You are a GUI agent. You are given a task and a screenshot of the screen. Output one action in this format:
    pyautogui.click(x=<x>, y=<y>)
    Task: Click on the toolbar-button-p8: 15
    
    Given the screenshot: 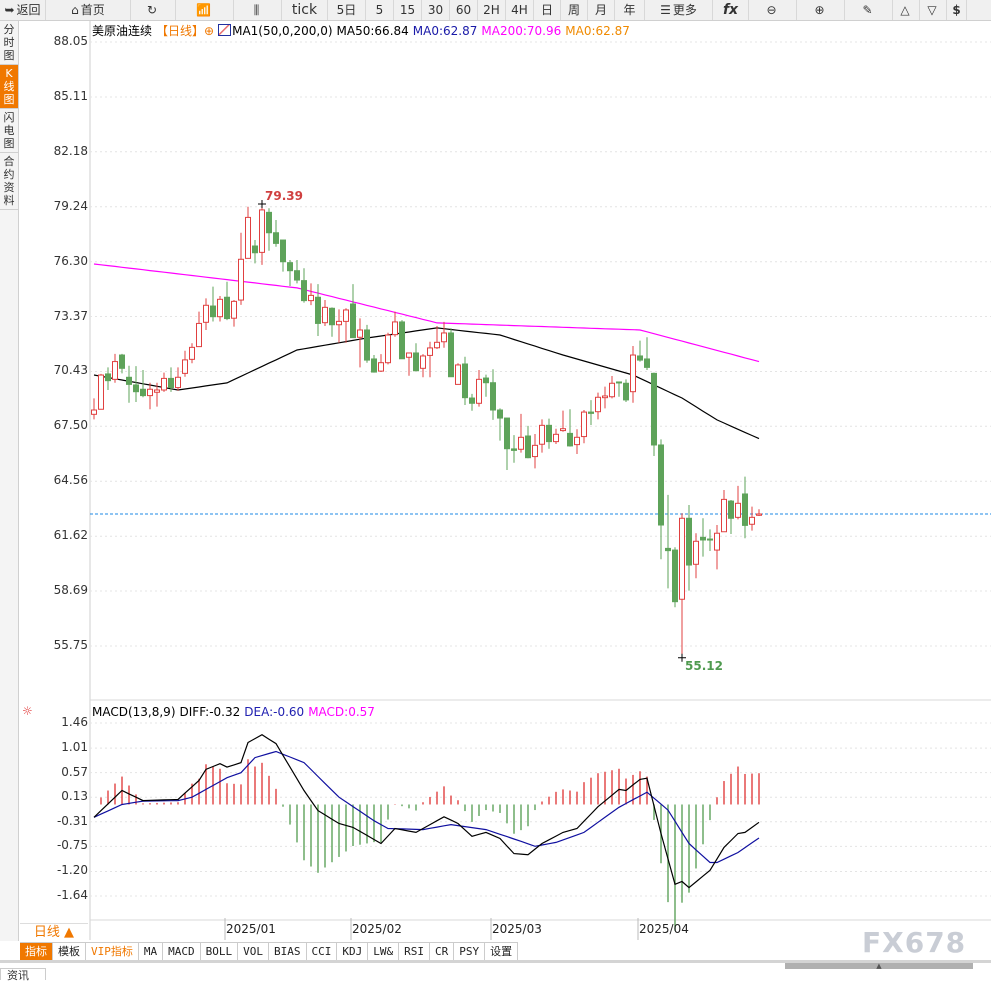 What is the action you would take?
    pyautogui.click(x=408, y=10)
    